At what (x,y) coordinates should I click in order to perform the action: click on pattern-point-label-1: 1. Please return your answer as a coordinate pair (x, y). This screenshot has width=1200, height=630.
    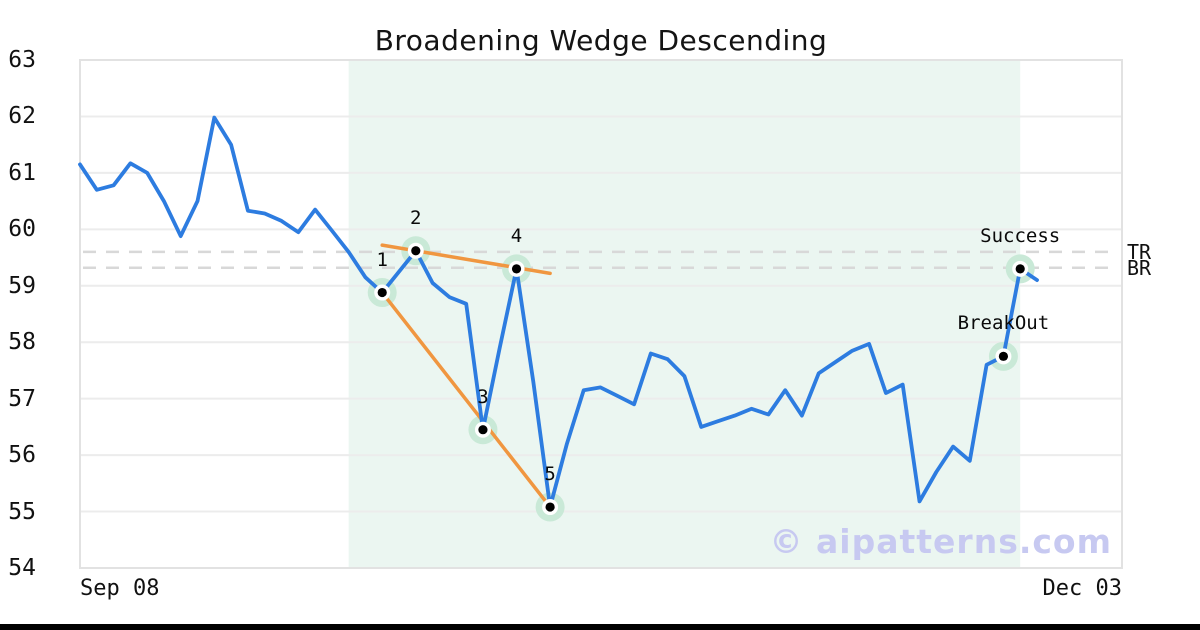
    Looking at the image, I should click on (382, 259).